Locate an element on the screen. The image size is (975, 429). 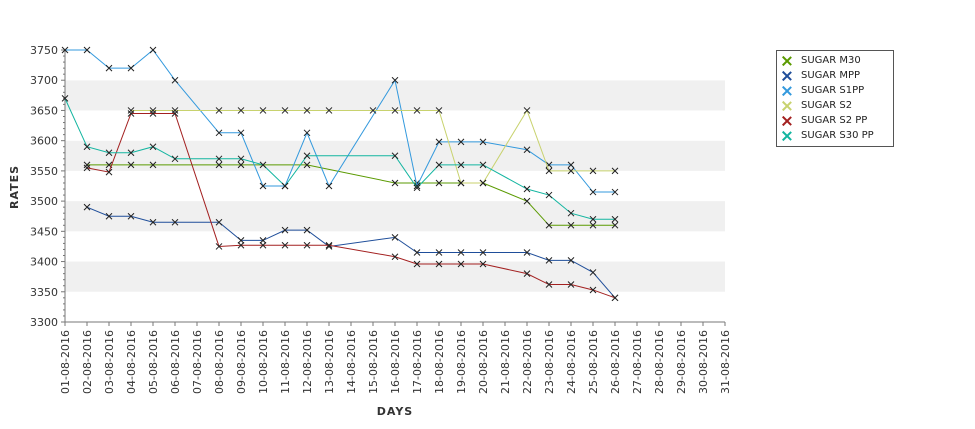
legend-item: SUGAR S1PP is located at coordinates (835, 90).